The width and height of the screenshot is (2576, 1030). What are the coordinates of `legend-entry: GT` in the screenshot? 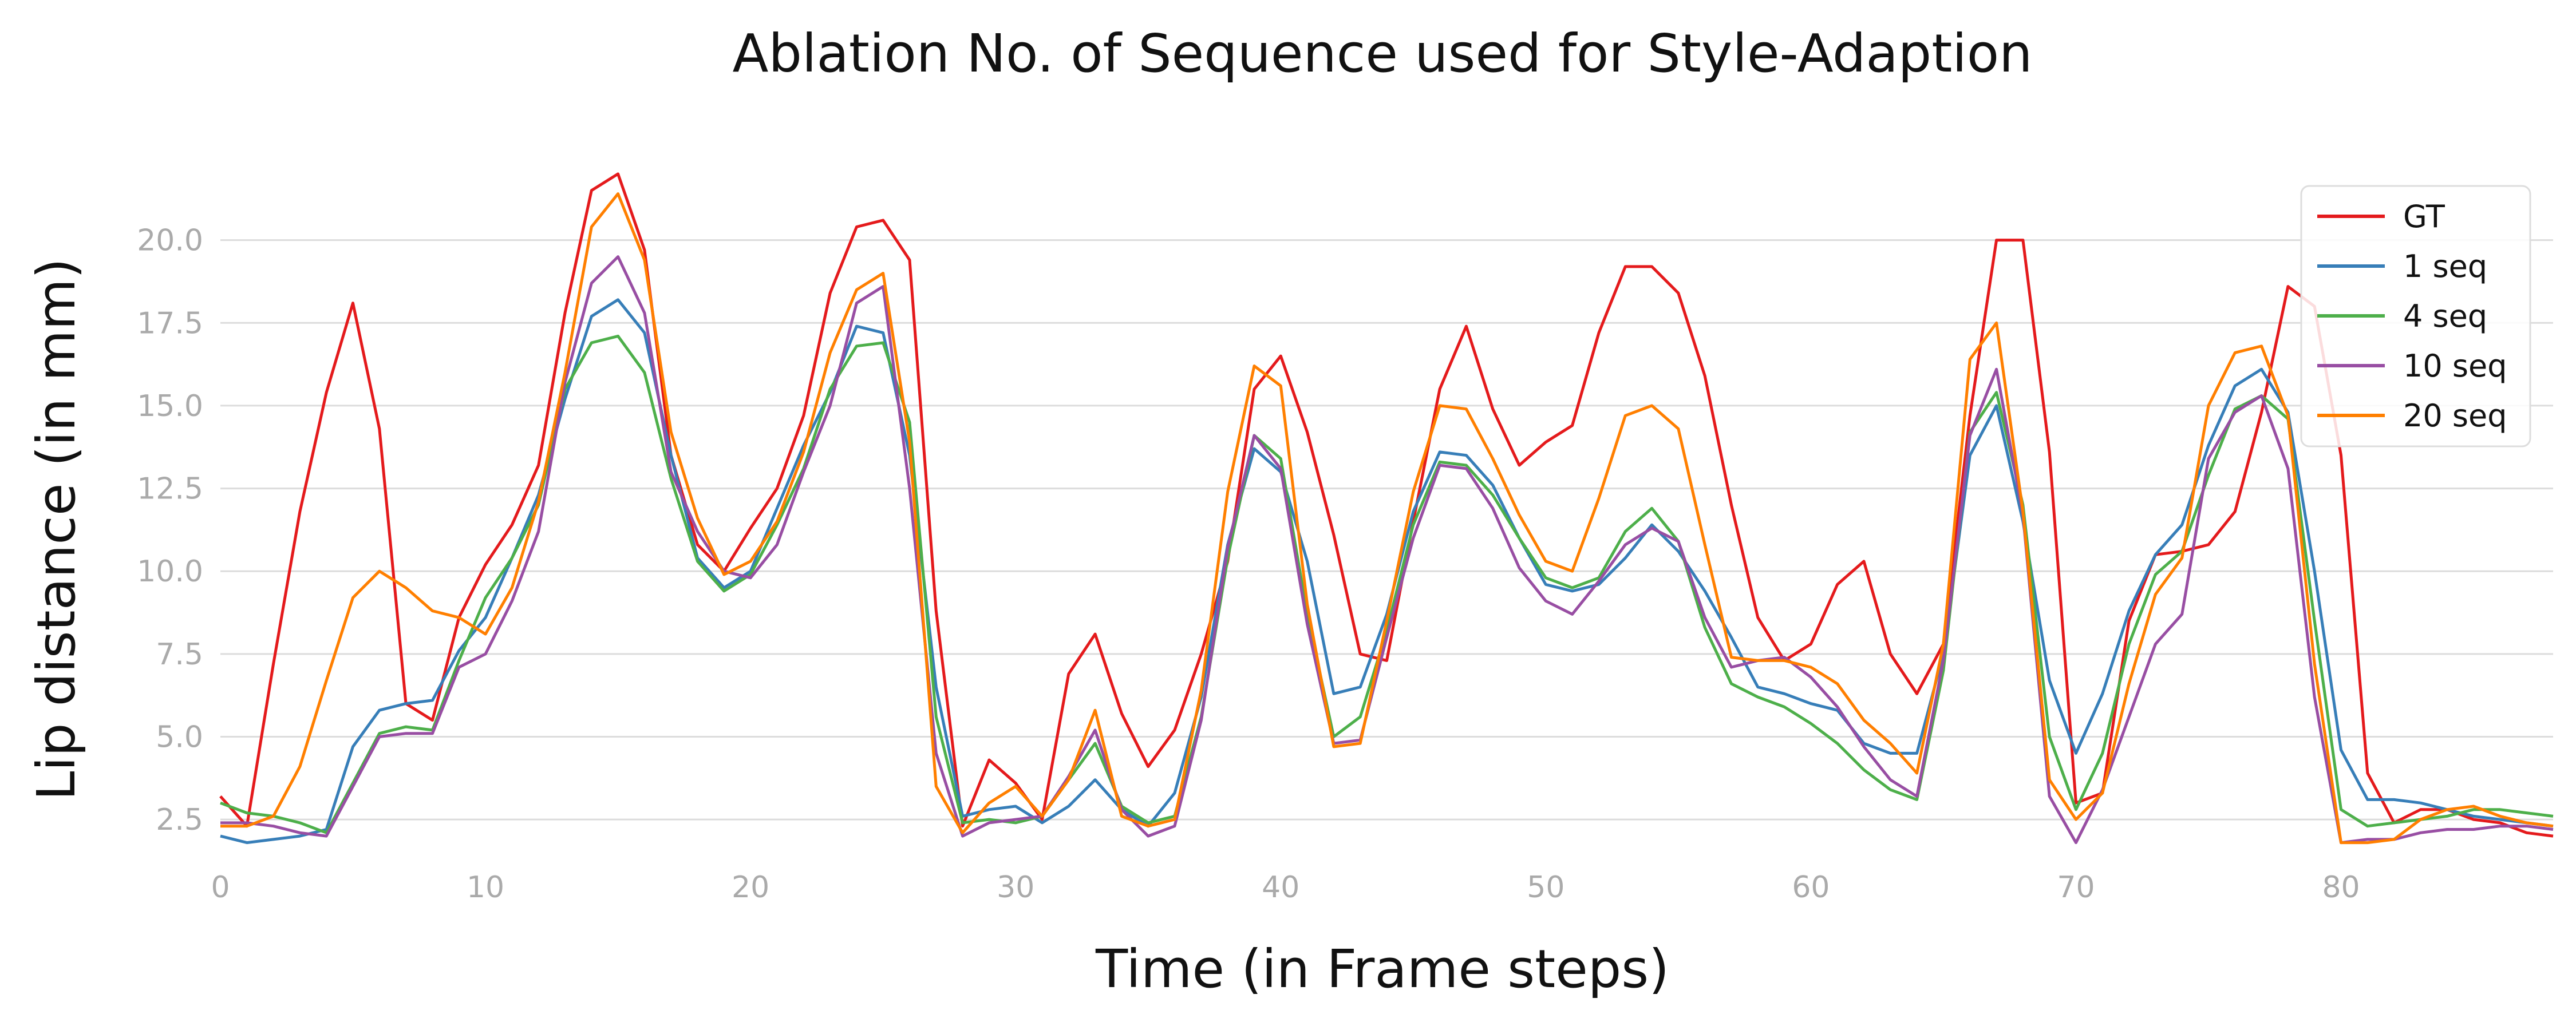 It's located at (2424, 217).